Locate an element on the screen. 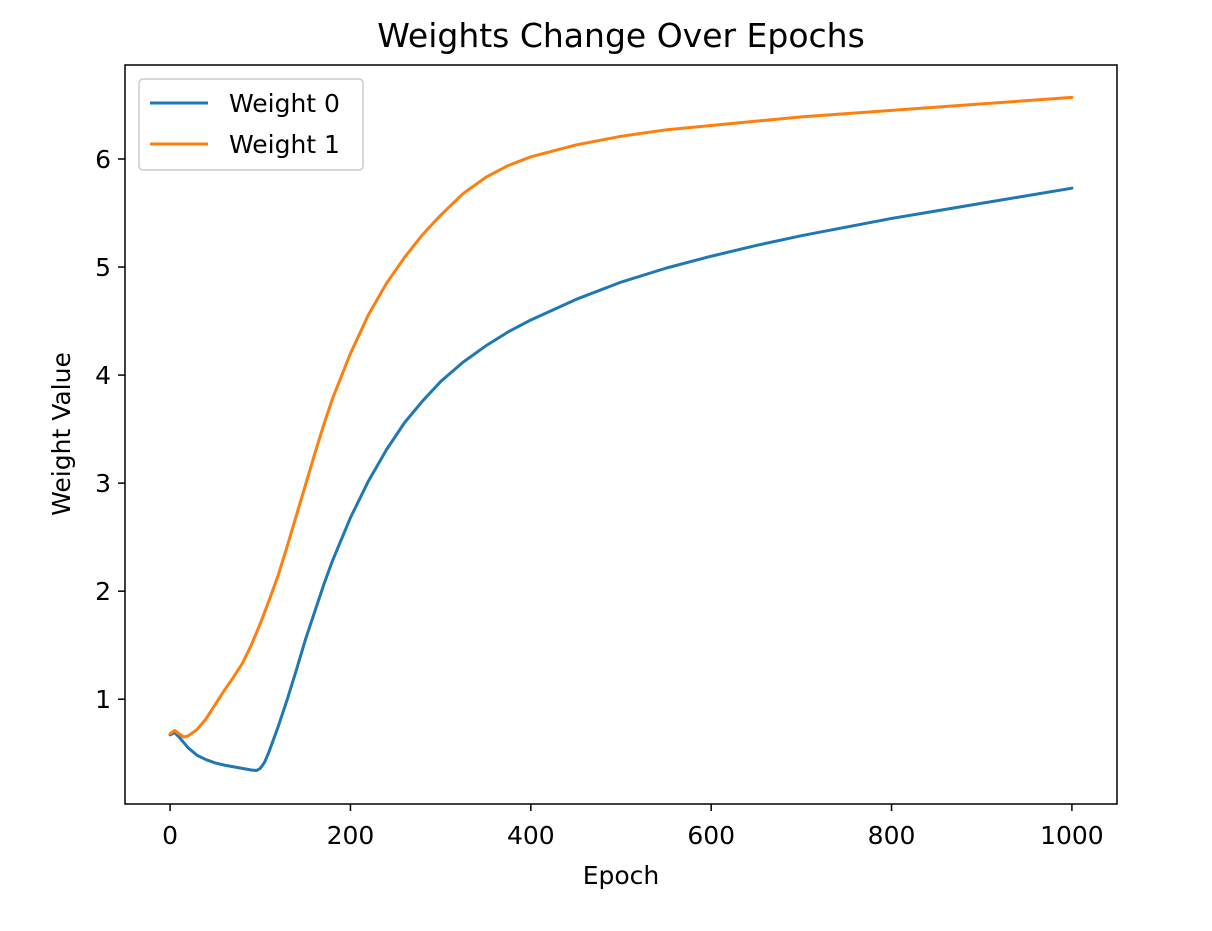  x-tick-label: 400 is located at coordinates (531, 835).